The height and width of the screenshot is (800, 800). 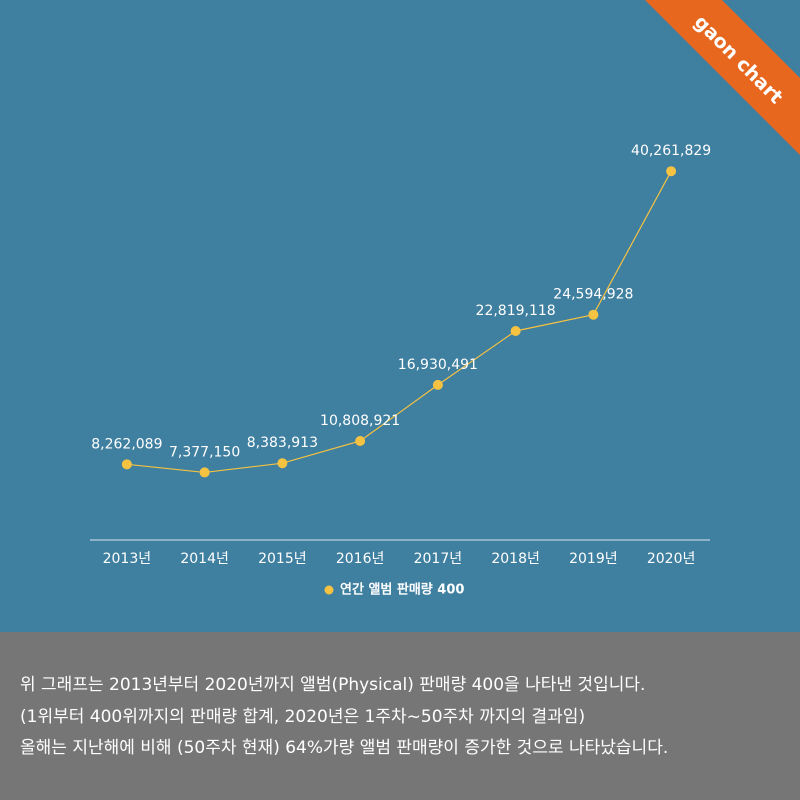 What do you see at coordinates (282, 559) in the screenshot?
I see `x-tick-label: 2015년` at bounding box center [282, 559].